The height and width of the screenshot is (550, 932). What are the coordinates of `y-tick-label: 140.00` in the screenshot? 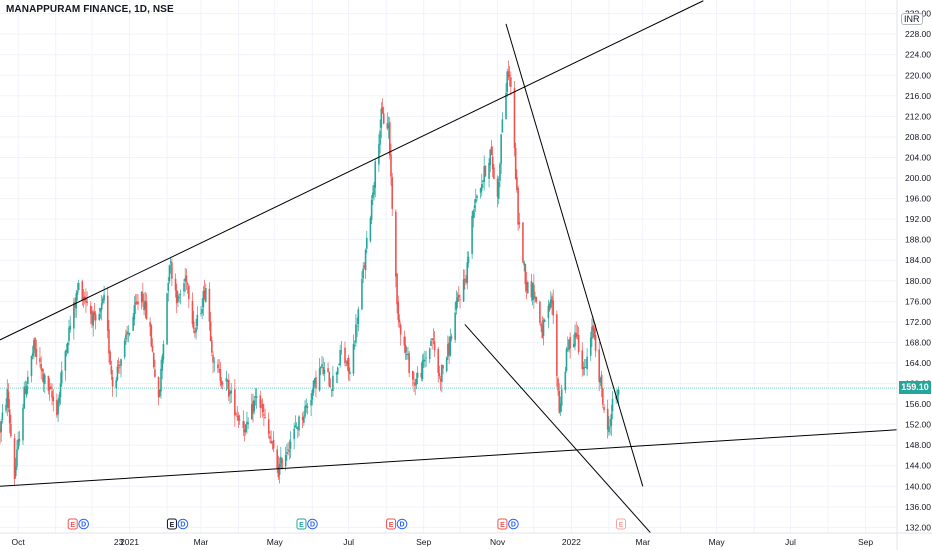 It's located at (918, 486).